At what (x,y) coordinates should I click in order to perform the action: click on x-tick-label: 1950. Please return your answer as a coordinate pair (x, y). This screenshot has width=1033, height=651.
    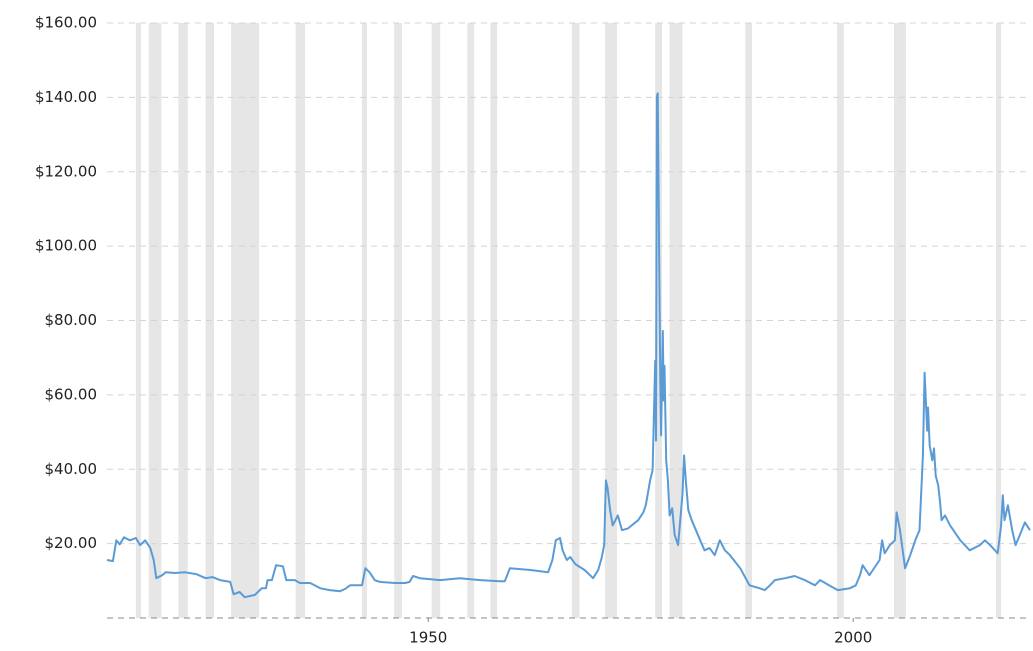
    Looking at the image, I should click on (428, 638).